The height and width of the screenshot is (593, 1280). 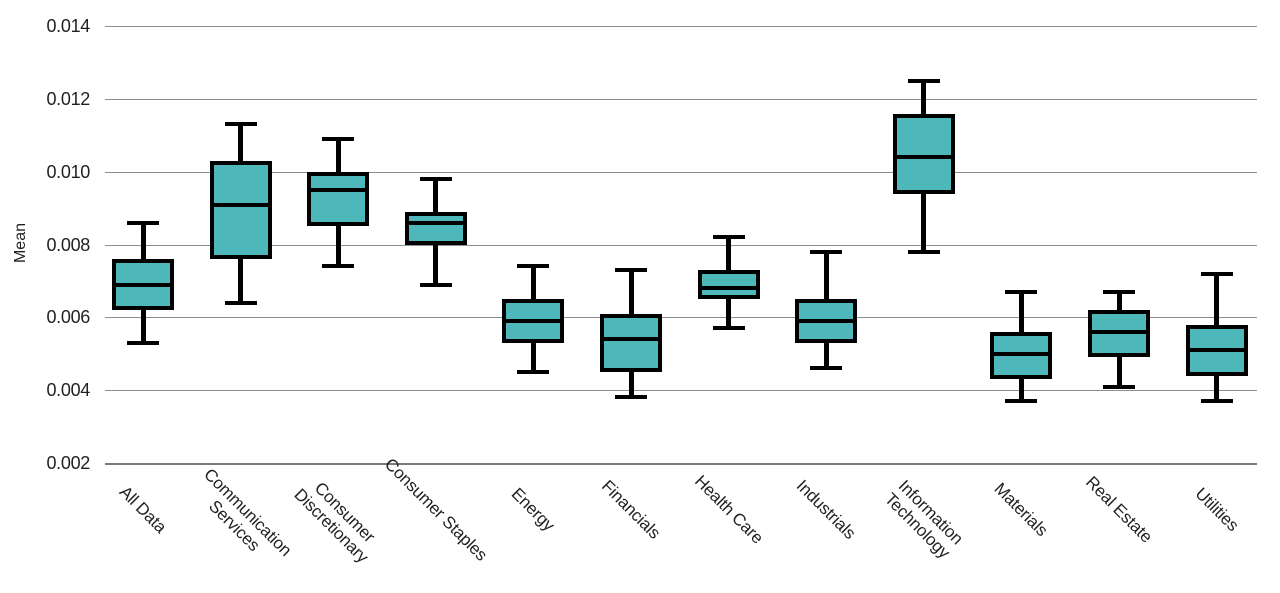 I want to click on whisker-cap-high-industrials, so click(x=826, y=251).